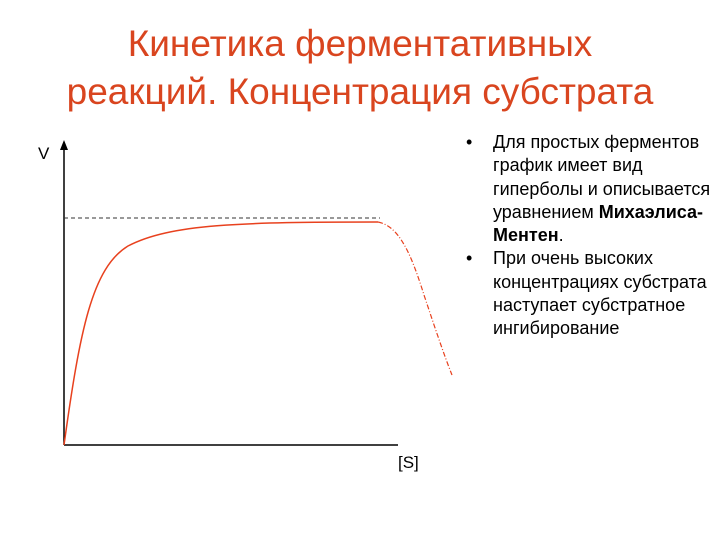 The width and height of the screenshot is (720, 540). I want to click on y-axis-arrow, so click(64, 145).